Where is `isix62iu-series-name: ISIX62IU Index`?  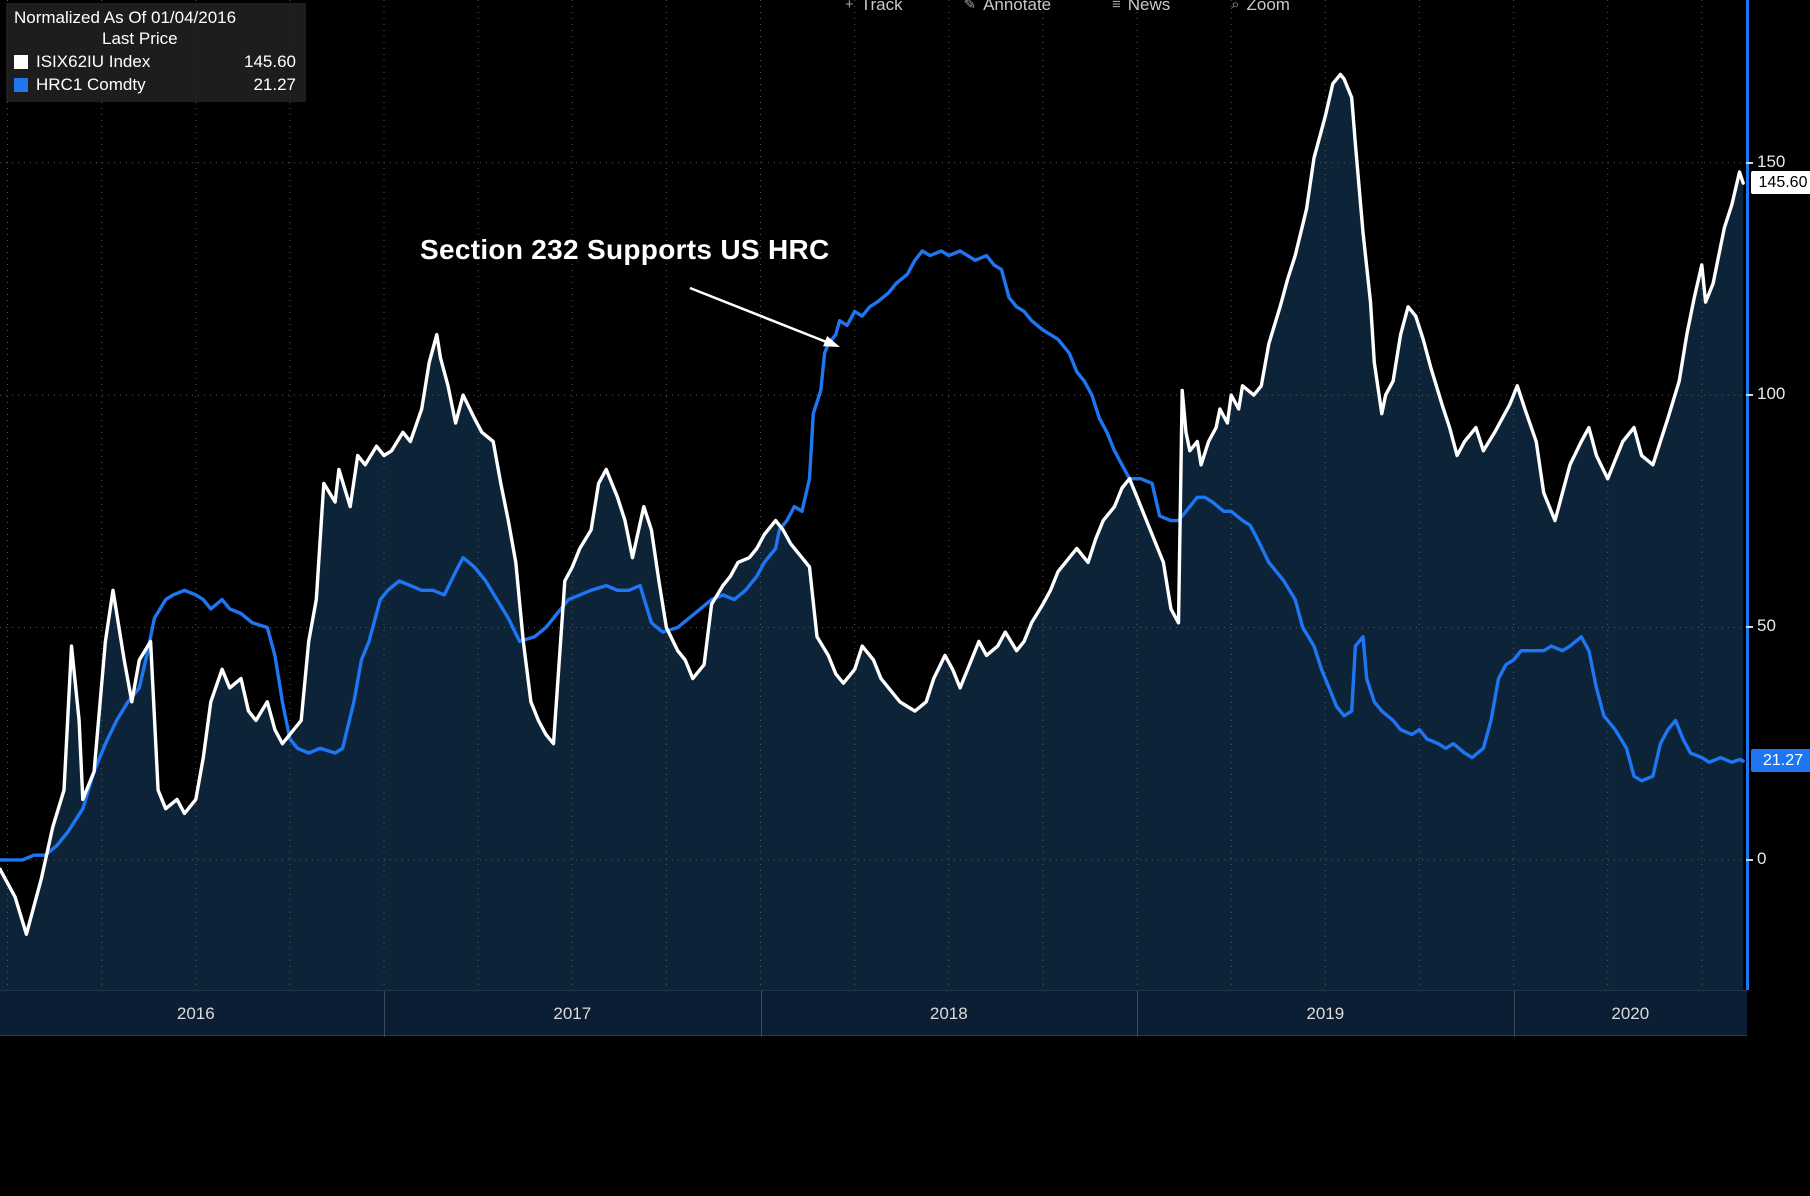 isix62iu-series-name: ISIX62IU Index is located at coordinates (93, 61).